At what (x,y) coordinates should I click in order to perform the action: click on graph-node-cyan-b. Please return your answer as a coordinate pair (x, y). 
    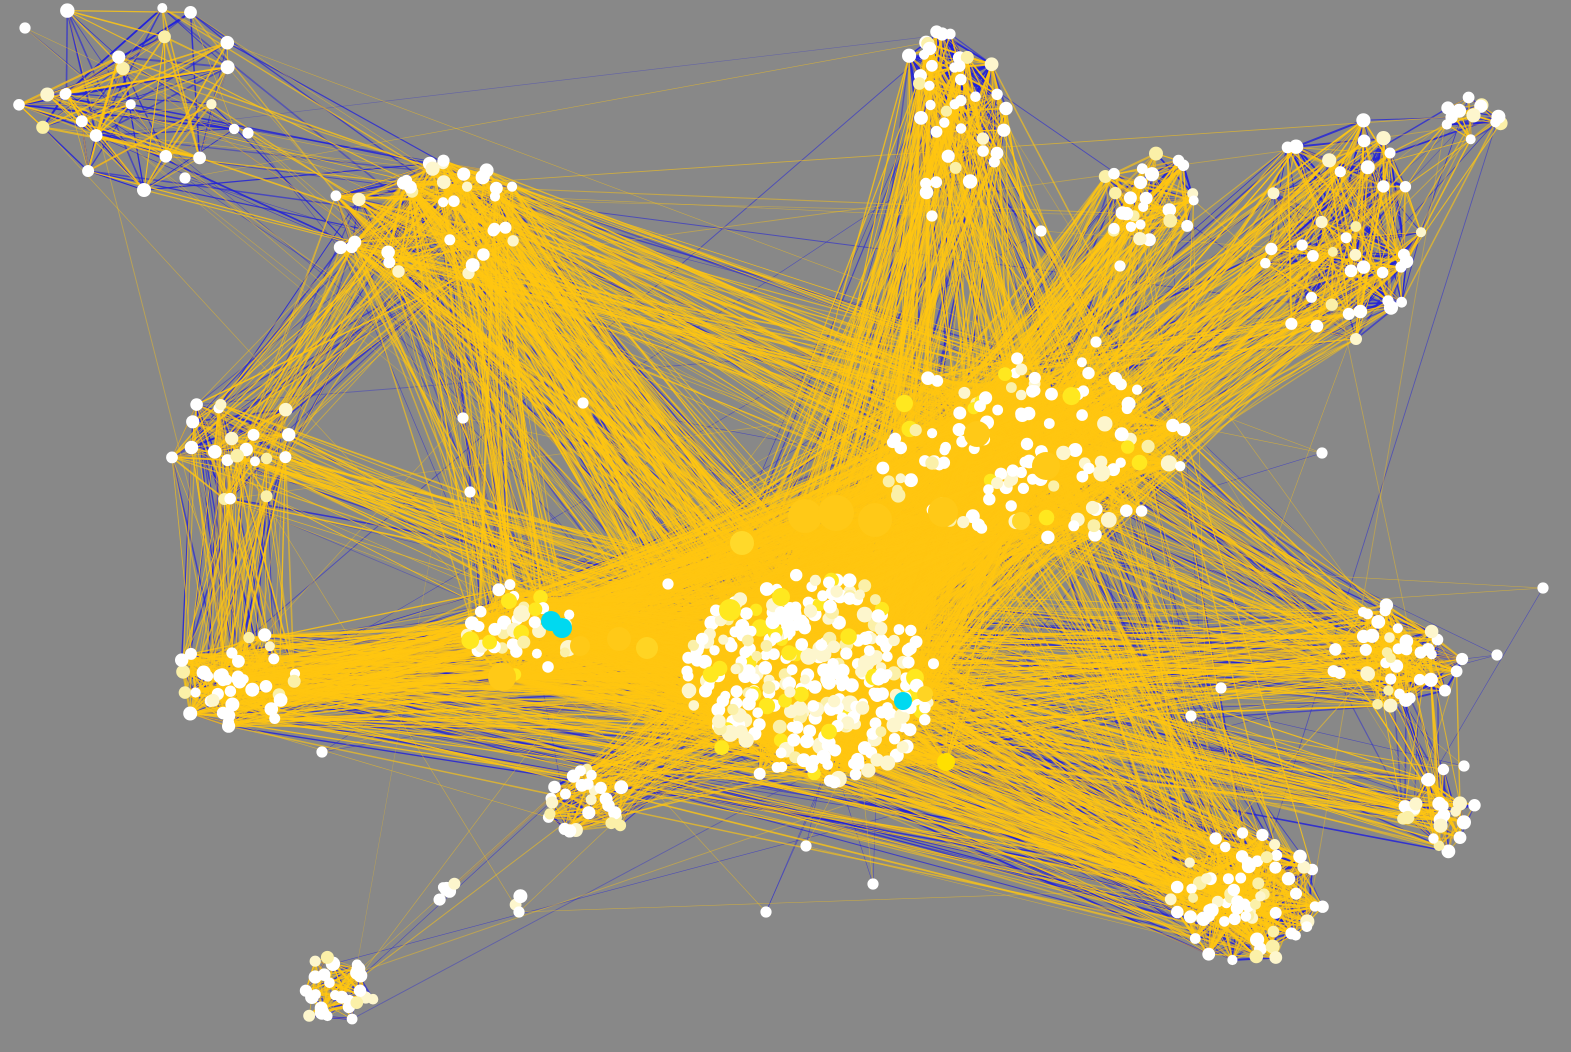
    Looking at the image, I should click on (562, 628).